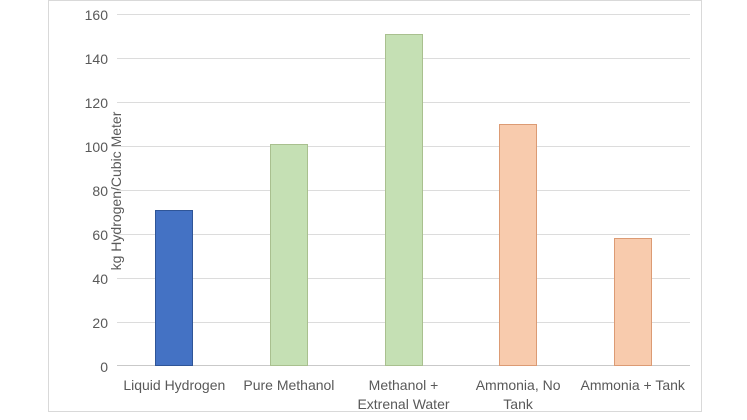  I want to click on x-category-label-line: Pure Methanol, so click(289, 385).